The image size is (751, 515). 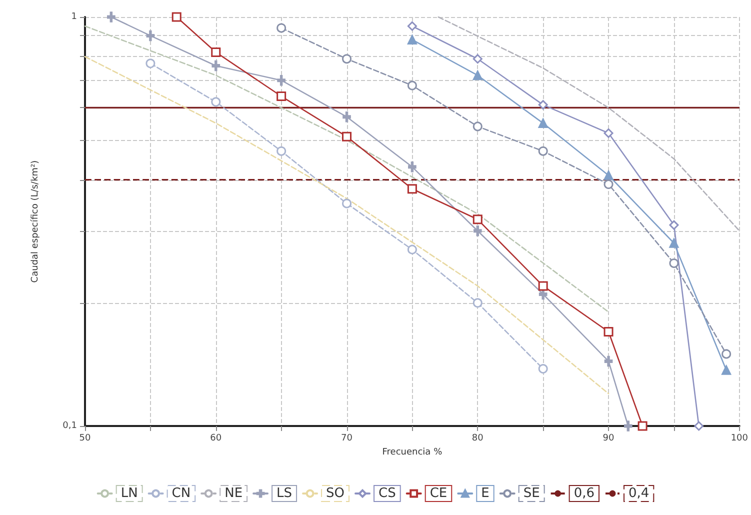 I want to click on legend-label: CS, so click(x=387, y=493).